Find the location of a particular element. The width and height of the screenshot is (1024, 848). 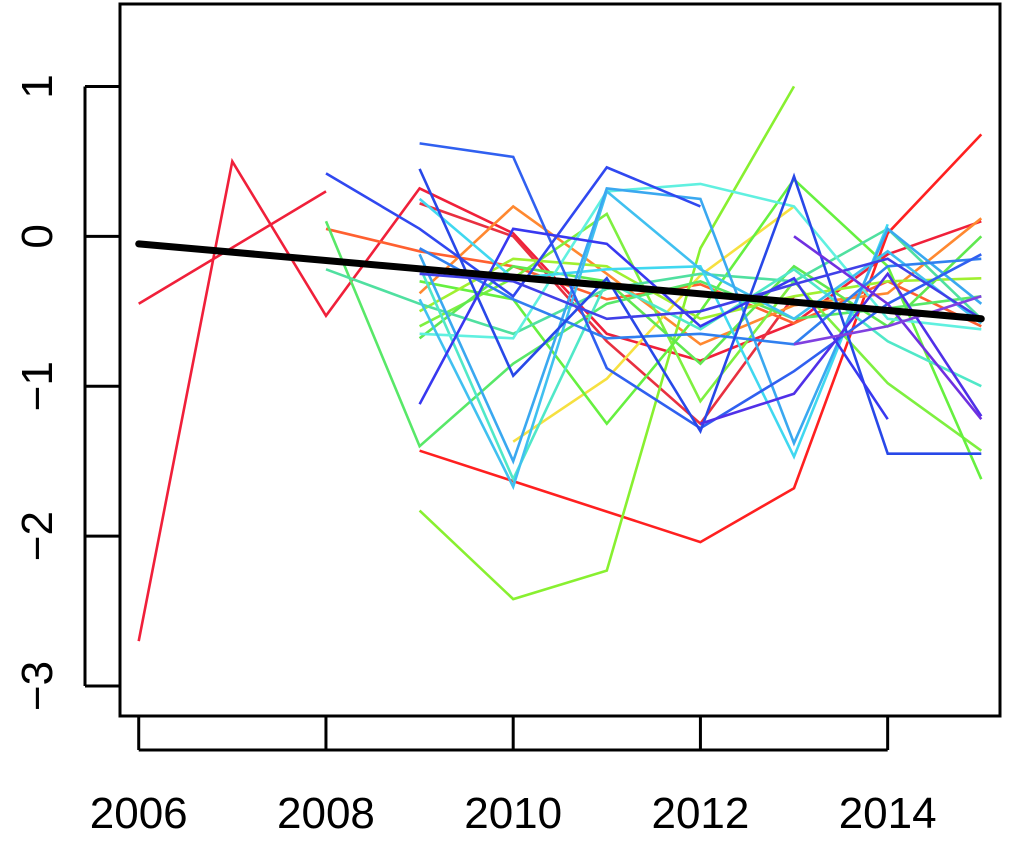

y-tick-label-1: 1 is located at coordinates (37, 86).